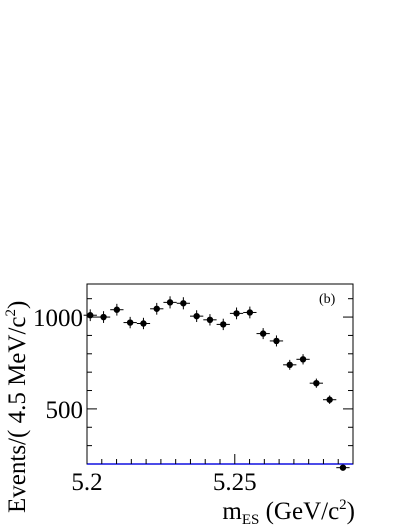 The image size is (407, 527). Describe the element at coordinates (299, 511) in the screenshot. I see `x-axis-title-unit: (GeV/c` at that location.